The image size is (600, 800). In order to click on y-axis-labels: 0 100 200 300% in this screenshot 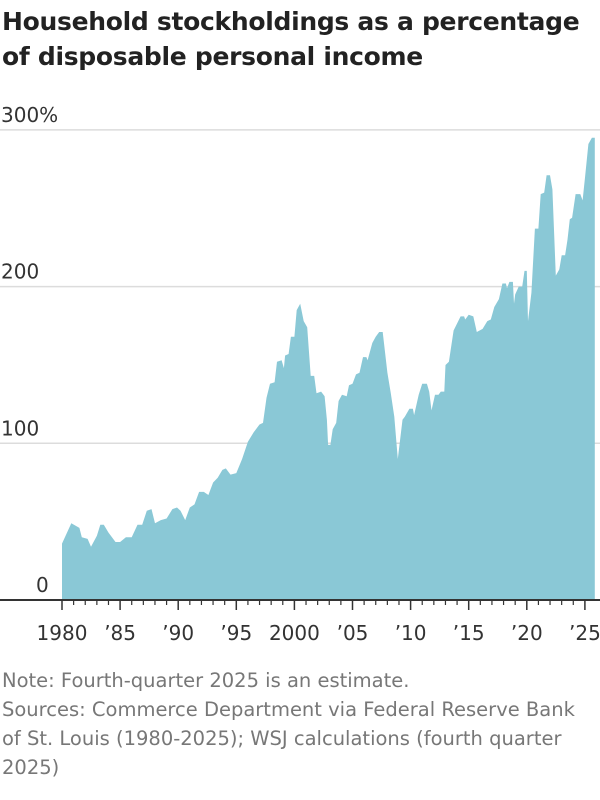, I will do `click(29, 350)`.